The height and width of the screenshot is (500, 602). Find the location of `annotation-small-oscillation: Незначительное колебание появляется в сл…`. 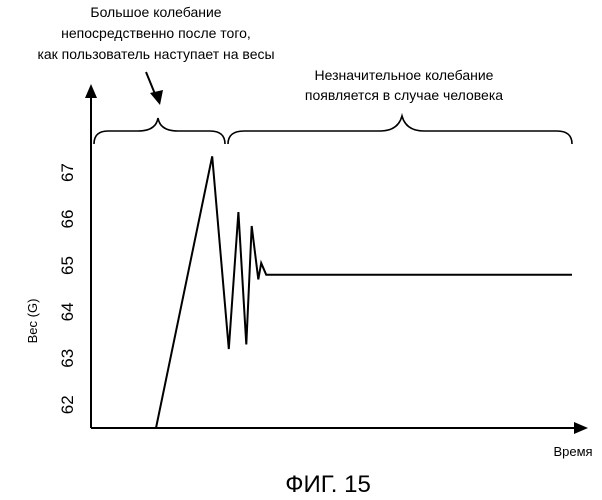

annotation-small-oscillation: Незначительное колебание появляется в сл… is located at coordinates (404, 85).